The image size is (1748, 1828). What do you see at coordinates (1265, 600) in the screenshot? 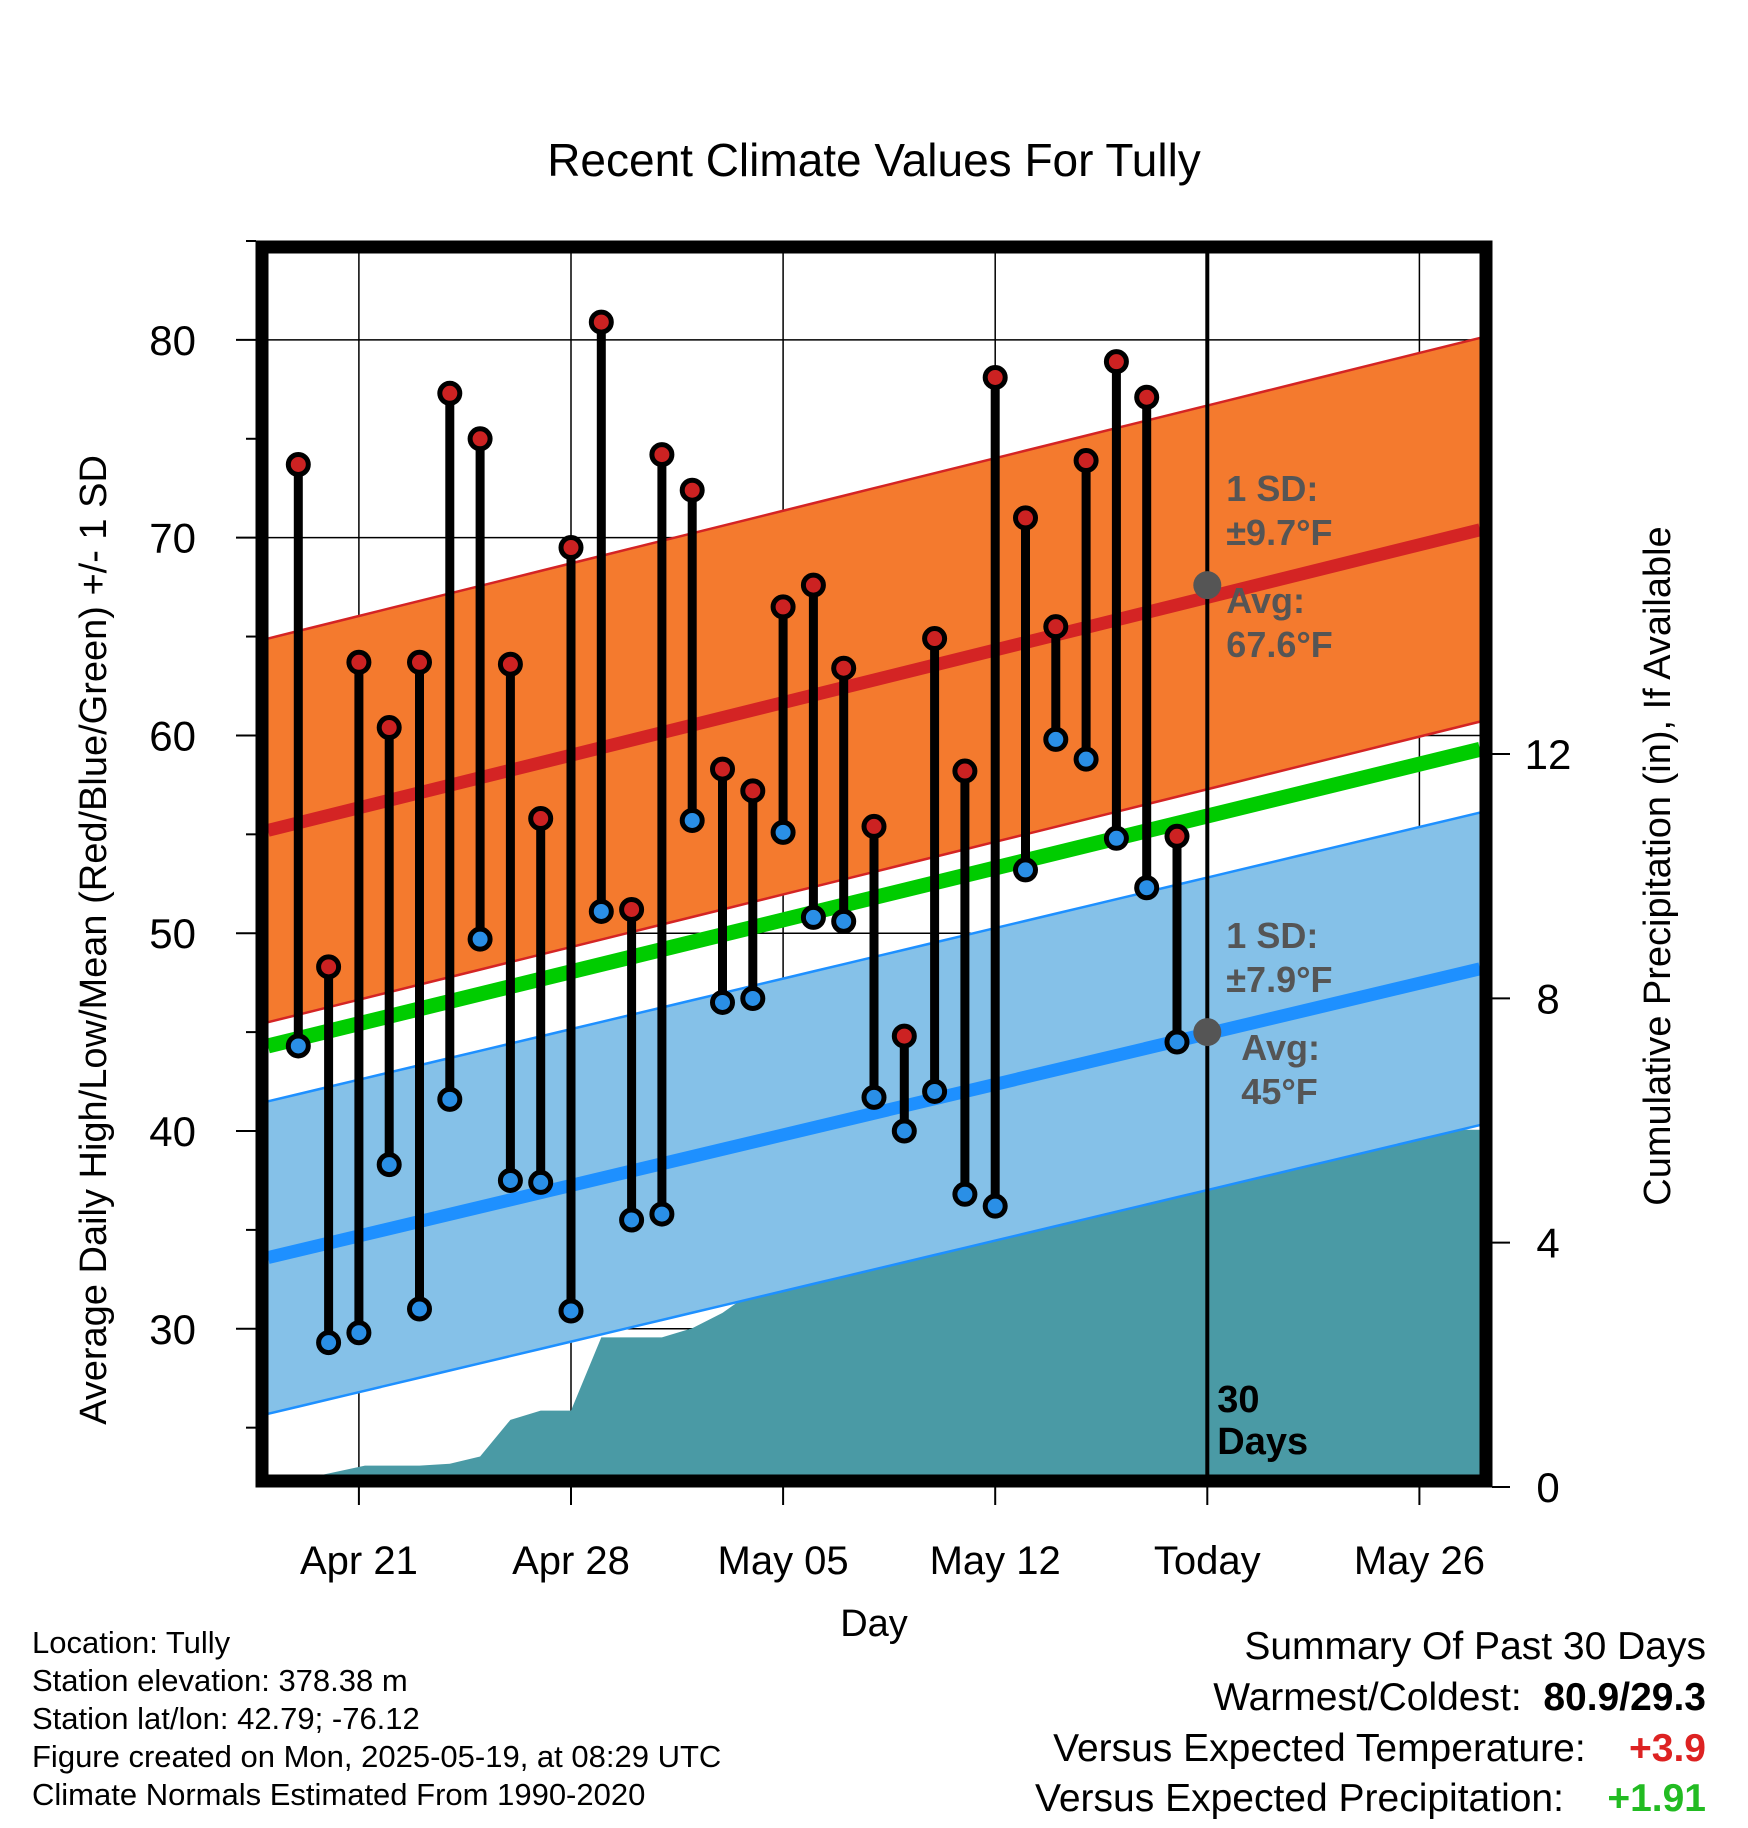
I see `high-avg-label: Avg:` at bounding box center [1265, 600].